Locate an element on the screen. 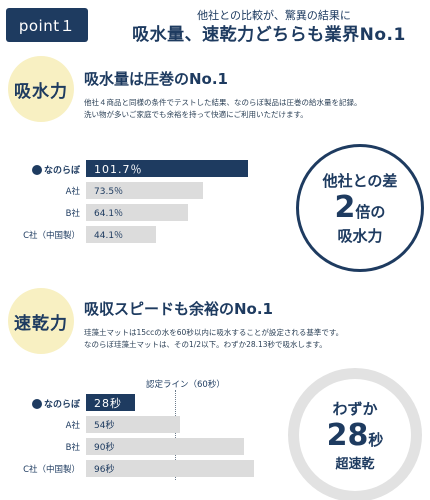 This screenshot has height=500, width=430. bar: 44.1％ is located at coordinates (121, 234).